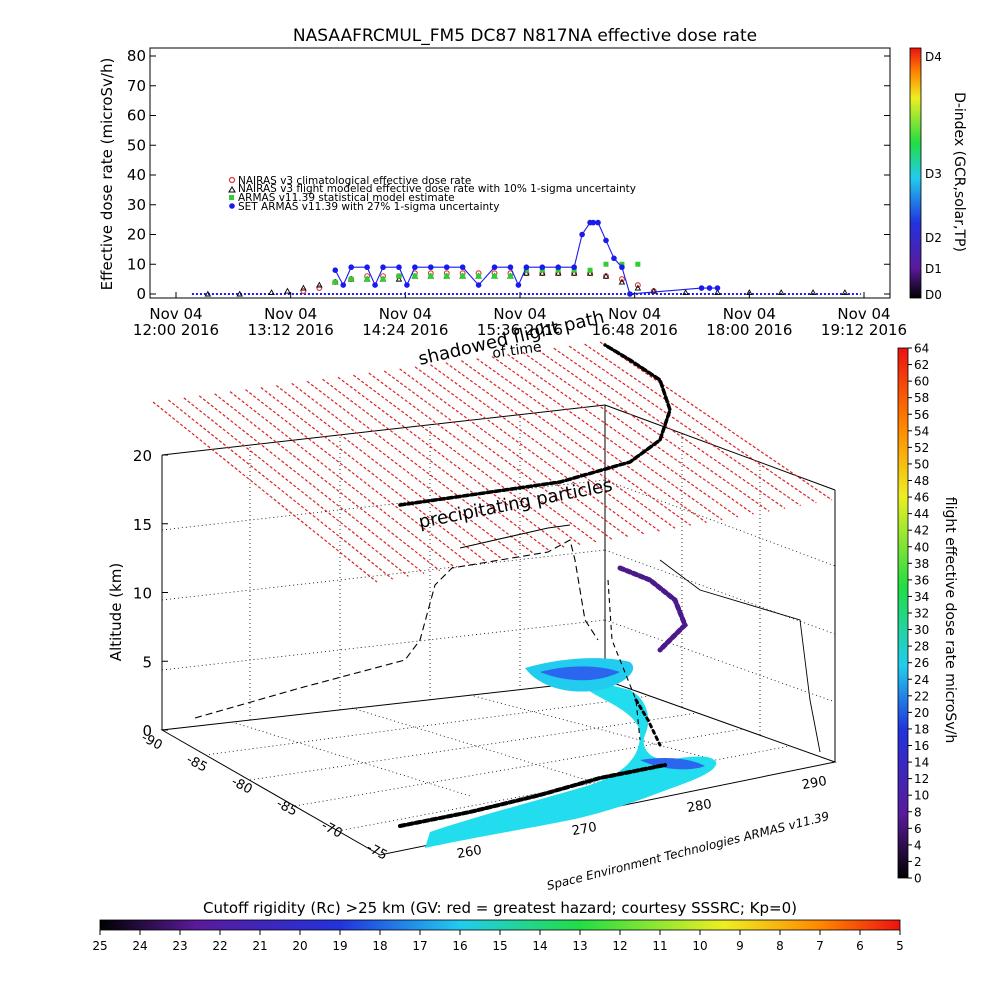 The width and height of the screenshot is (1000, 1000). What do you see at coordinates (918, 812) in the screenshot?
I see `dose-tick-label: 8` at bounding box center [918, 812].